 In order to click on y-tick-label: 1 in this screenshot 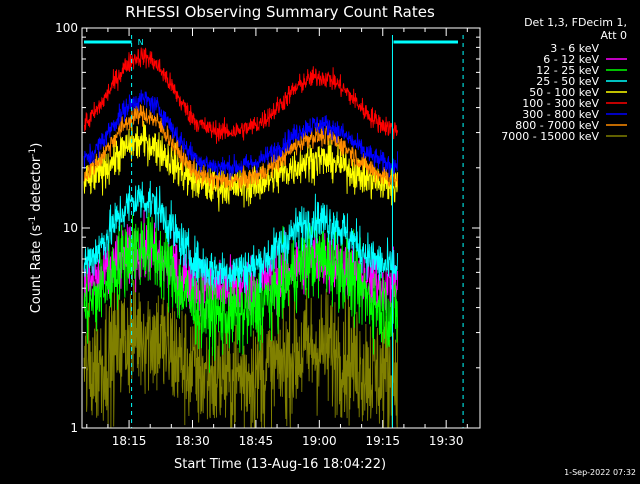, I will do `click(74, 428)`.